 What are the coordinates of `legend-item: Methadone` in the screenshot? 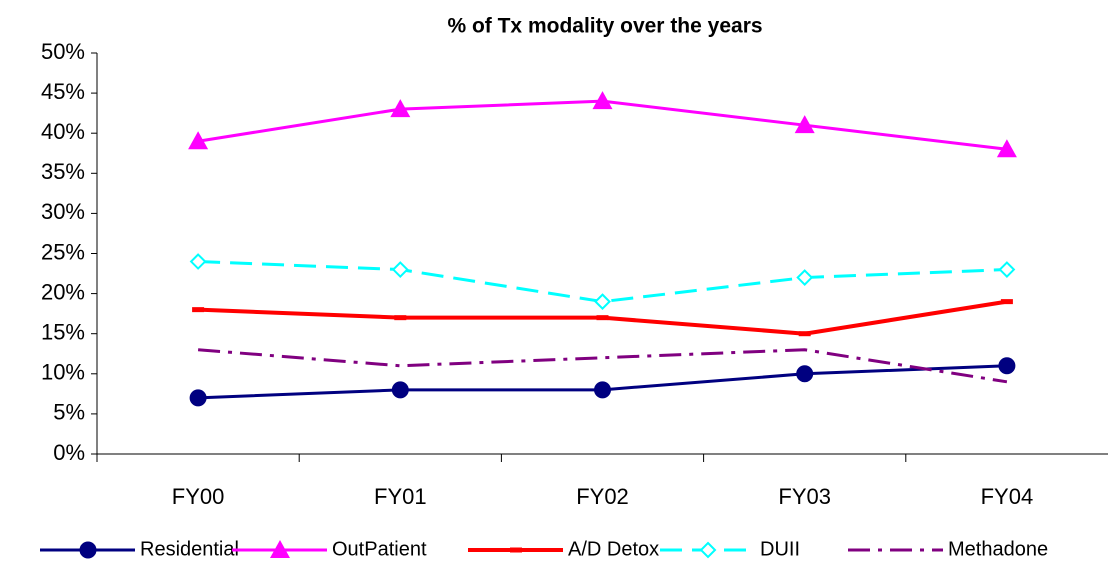 It's located at (948, 549).